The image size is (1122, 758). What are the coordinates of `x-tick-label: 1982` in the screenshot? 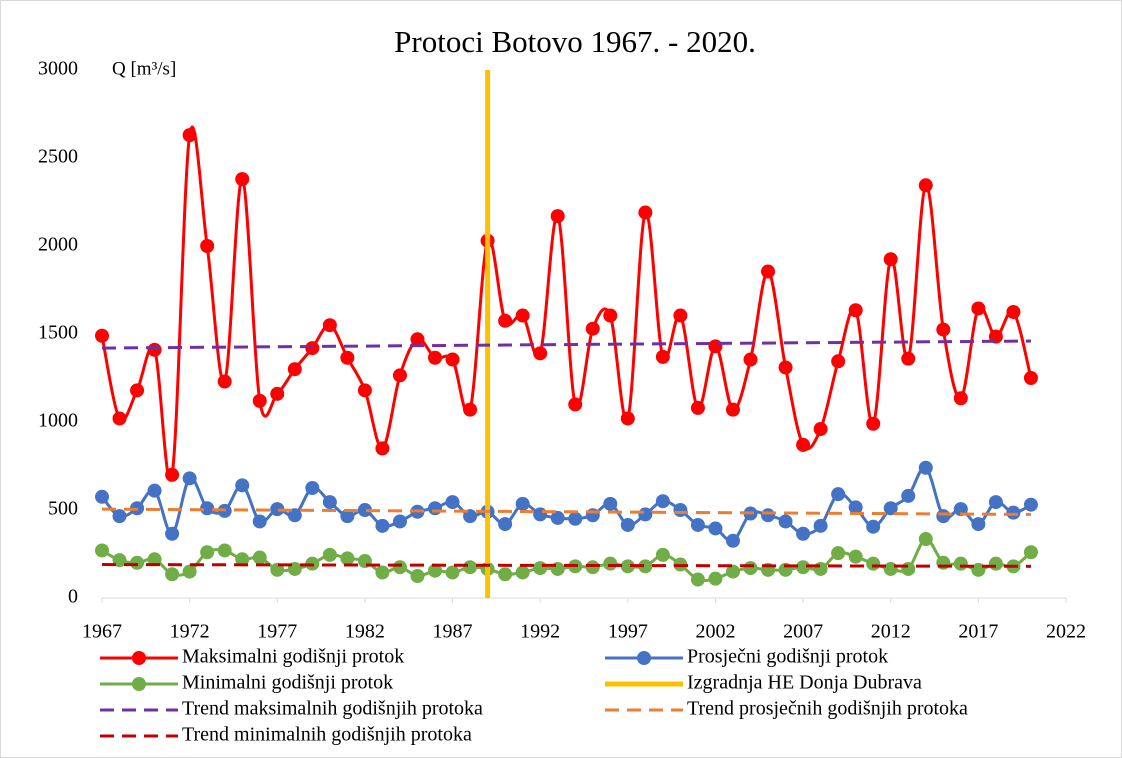 It's located at (365, 632).